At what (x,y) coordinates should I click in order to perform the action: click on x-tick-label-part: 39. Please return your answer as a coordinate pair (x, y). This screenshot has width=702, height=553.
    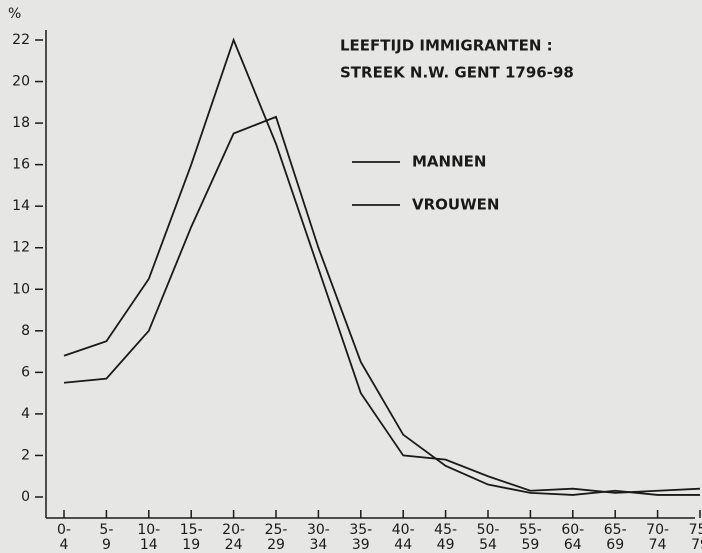
    Looking at the image, I should click on (361, 545).